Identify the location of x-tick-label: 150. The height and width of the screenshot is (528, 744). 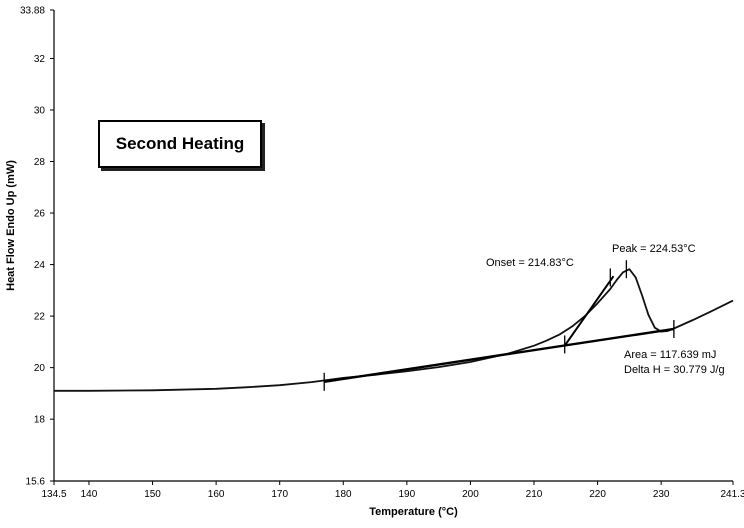
(152, 494).